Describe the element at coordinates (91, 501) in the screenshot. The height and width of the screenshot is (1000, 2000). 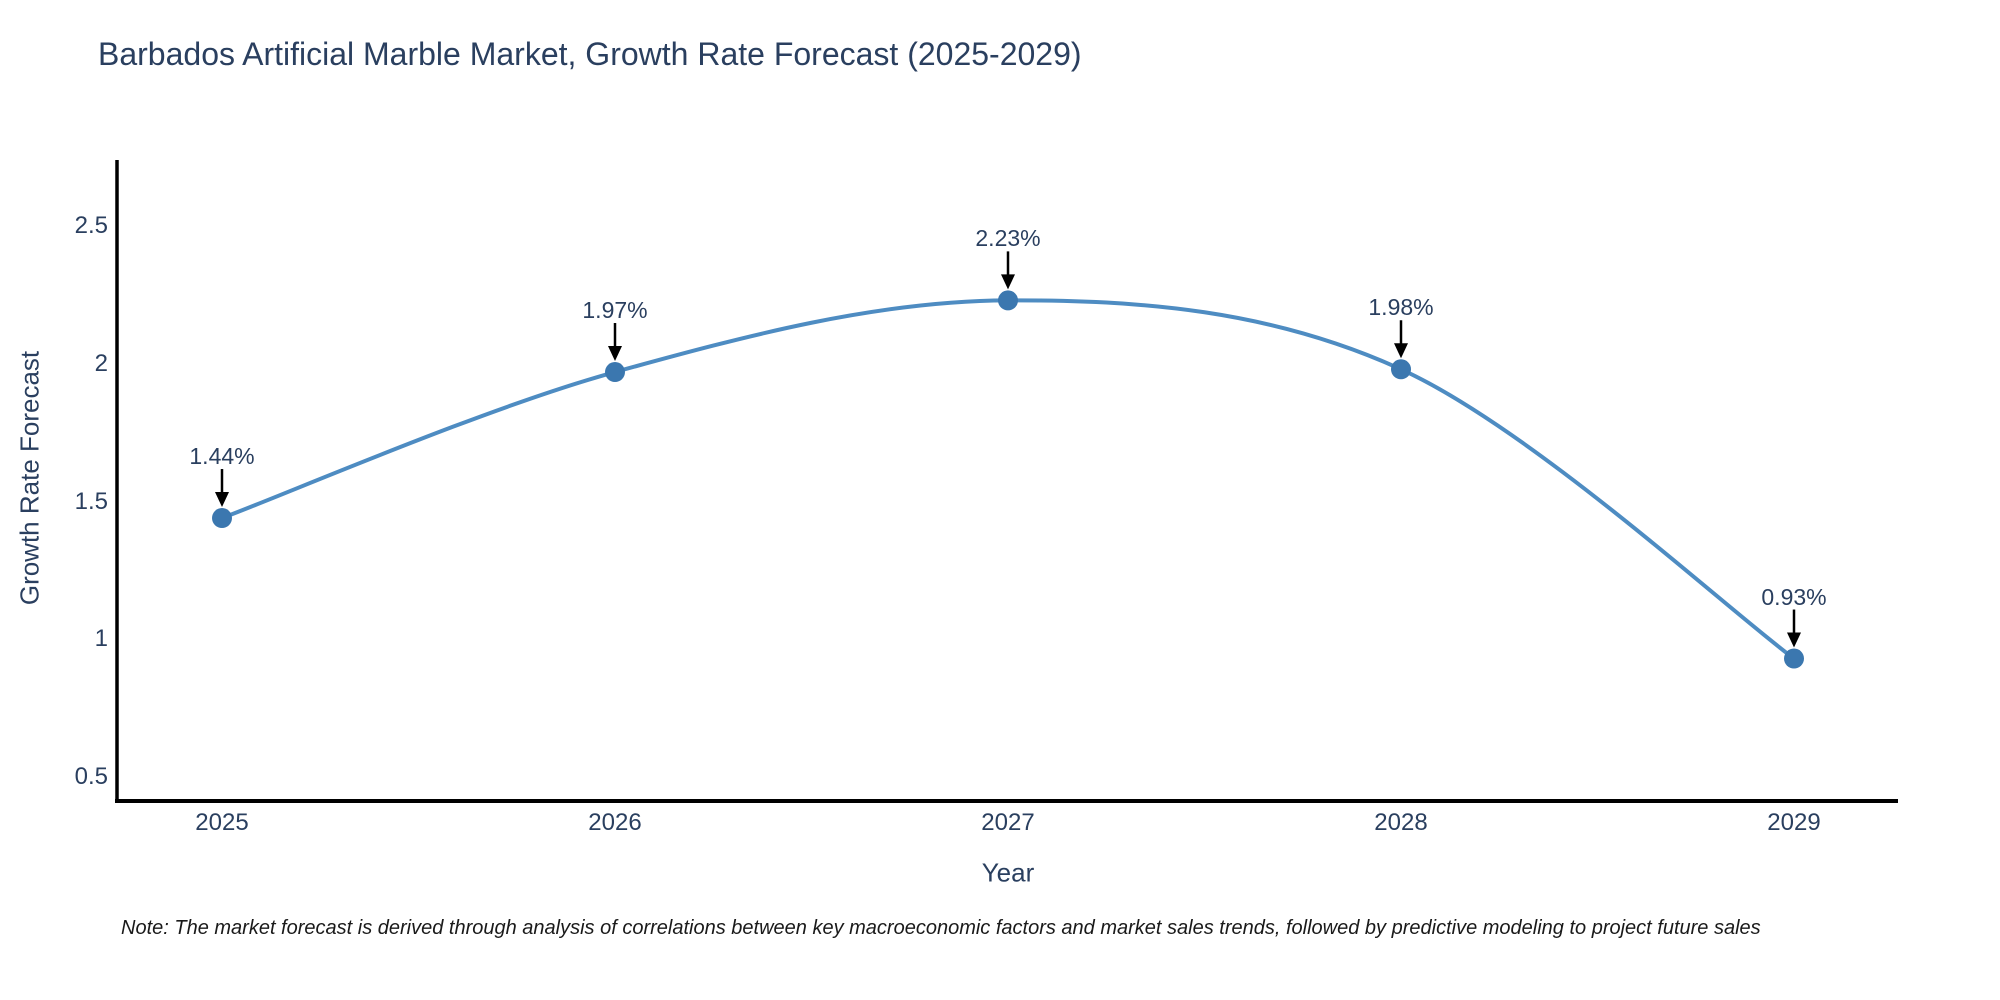
I see `y-tick-label: 1.5` at that location.